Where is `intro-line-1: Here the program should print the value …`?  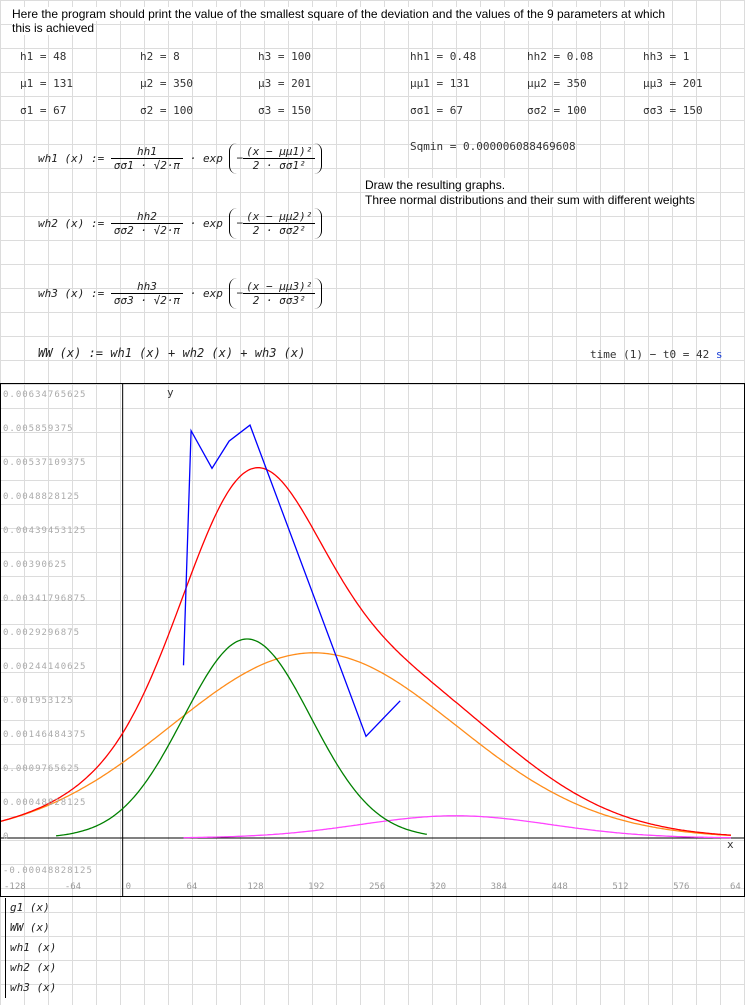
intro-line-1: Here the program should print the value … is located at coordinates (339, 14).